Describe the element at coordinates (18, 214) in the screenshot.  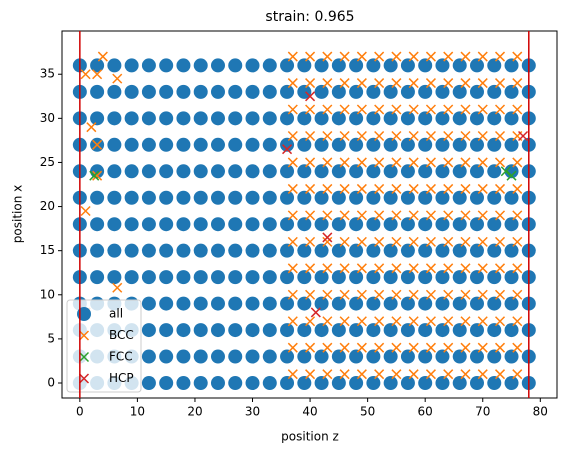
I see `y-axis-label: position x` at that location.